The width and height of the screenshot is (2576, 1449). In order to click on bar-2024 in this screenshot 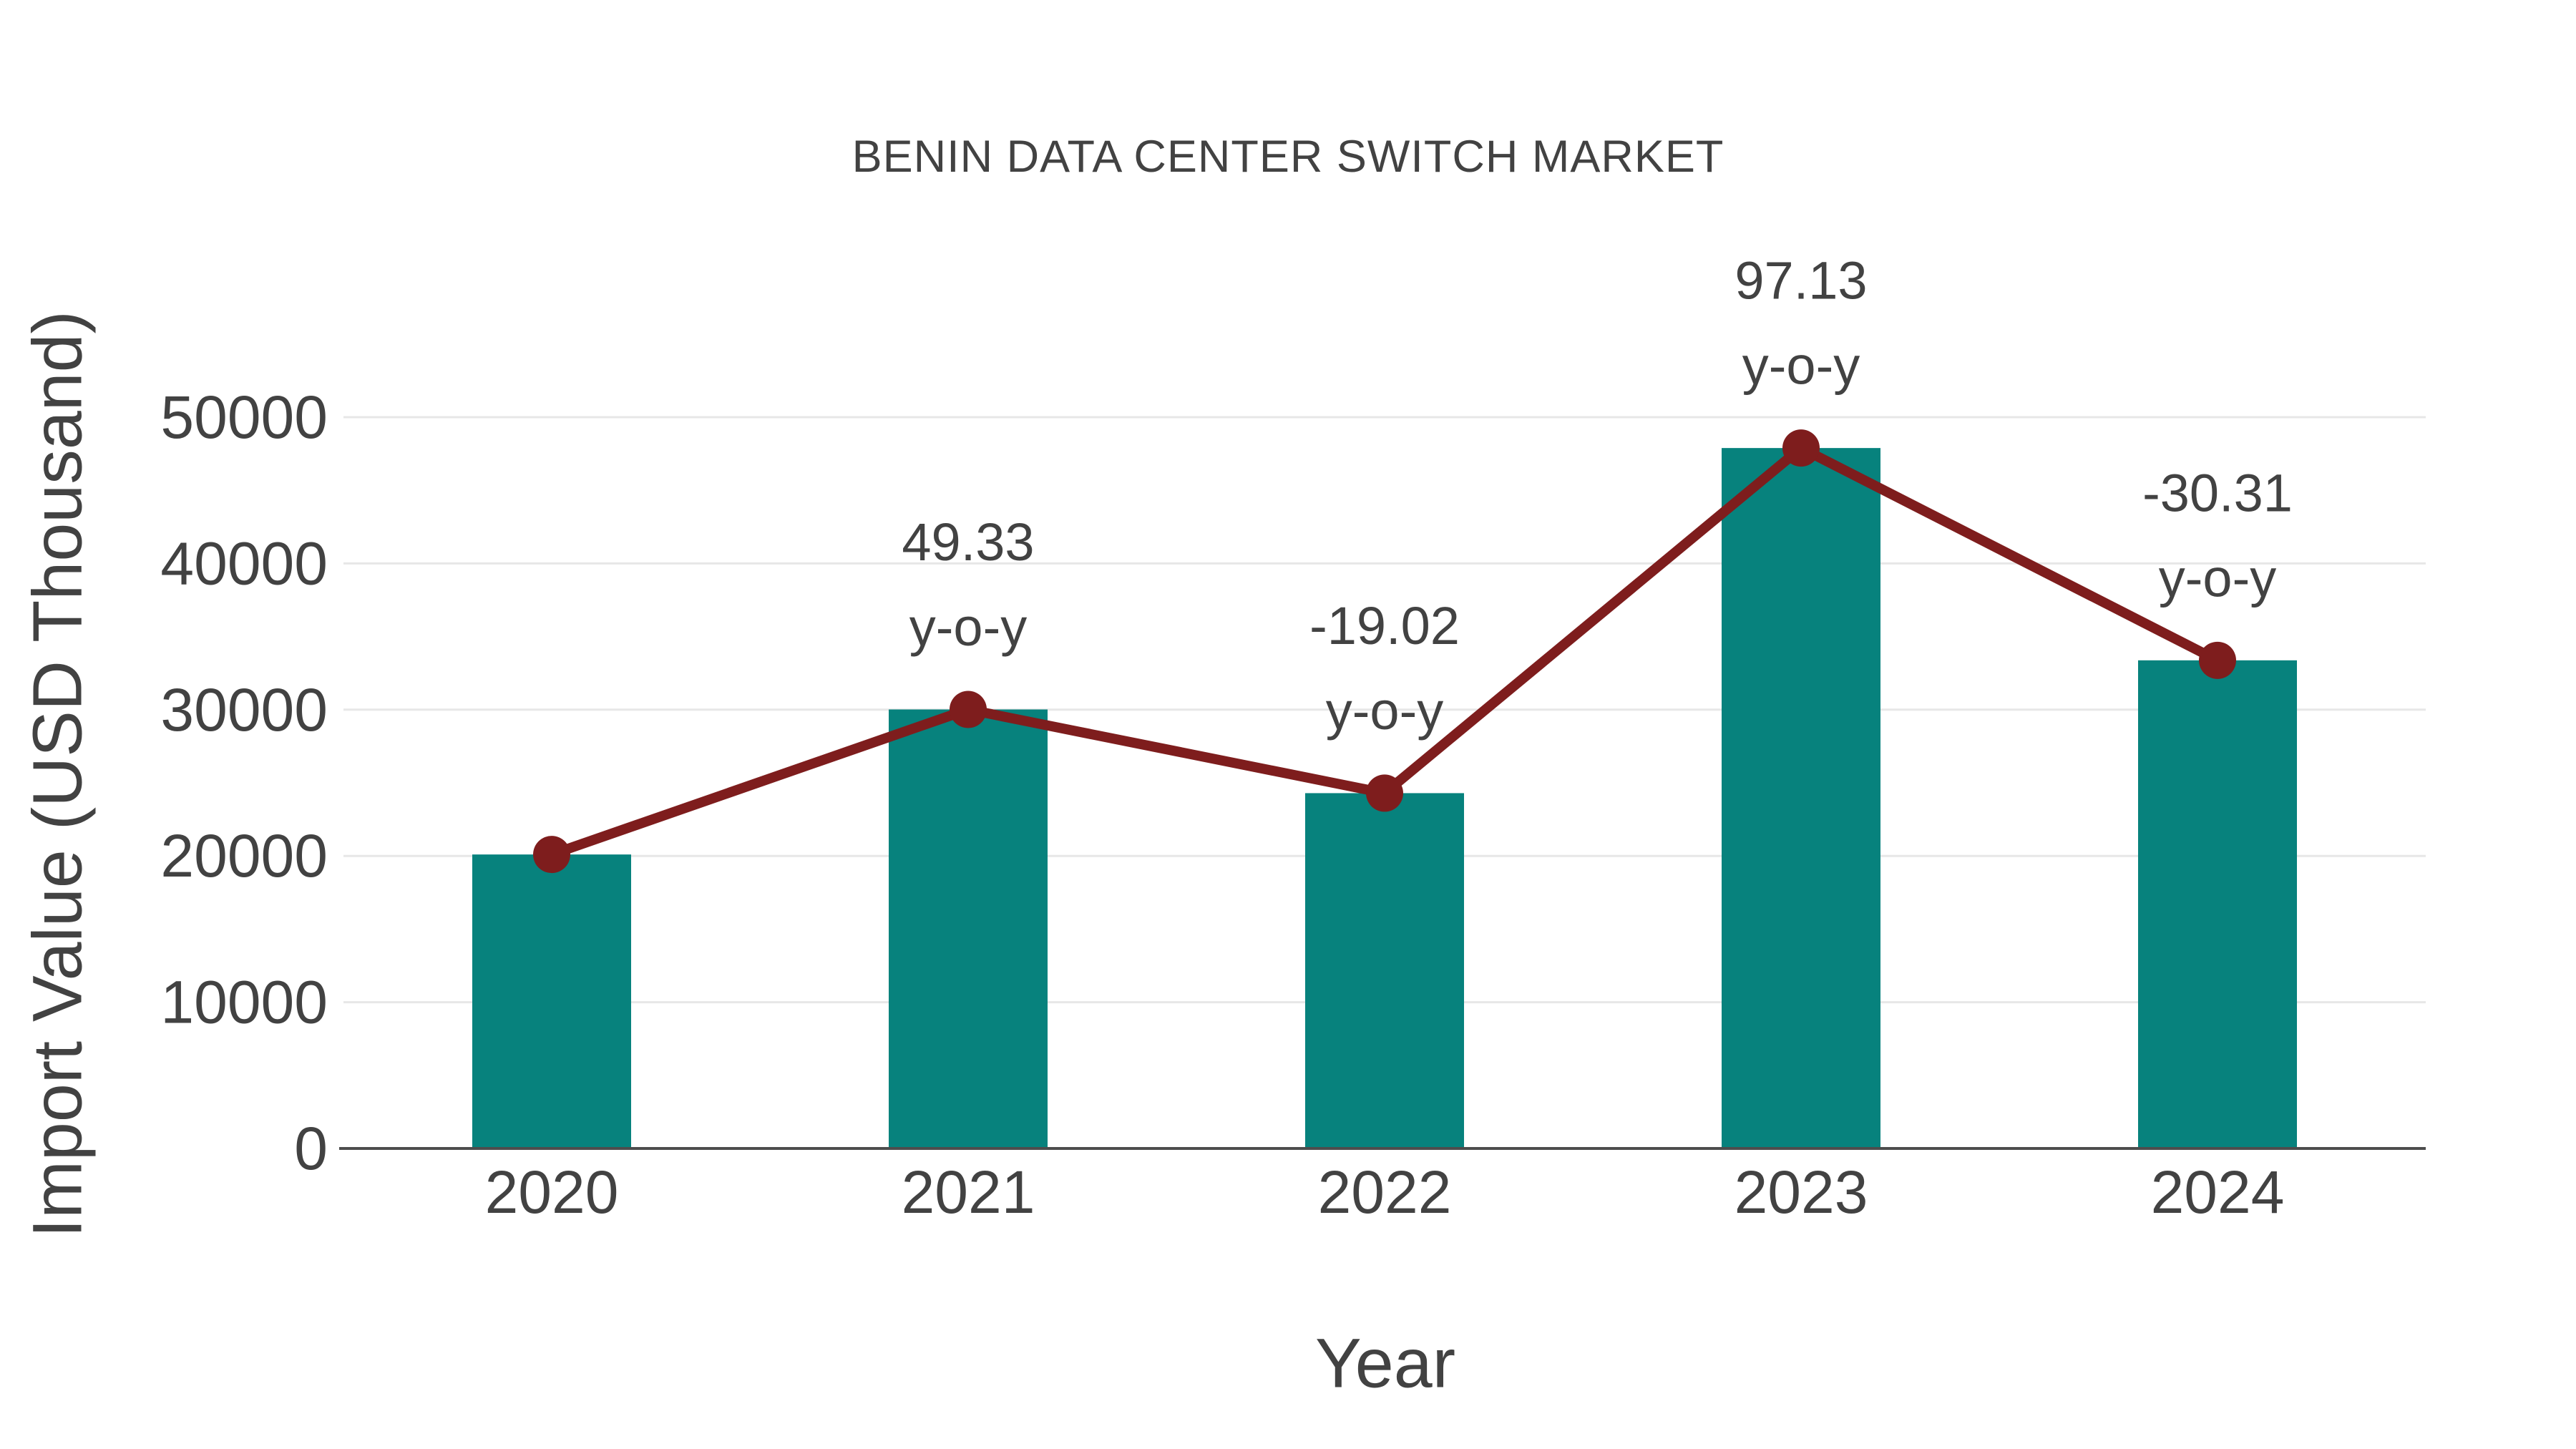, I will do `click(2217, 904)`.